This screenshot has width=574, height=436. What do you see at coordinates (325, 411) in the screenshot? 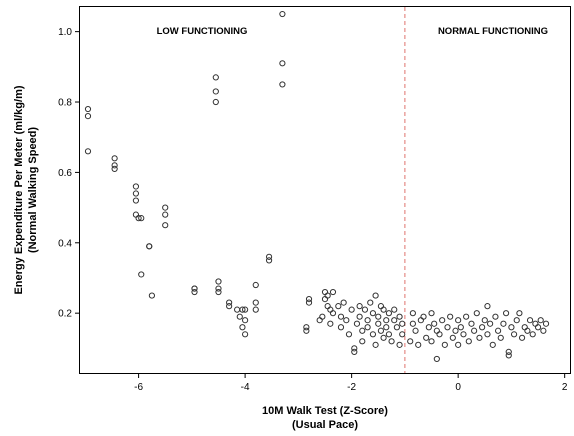
I see `x-axis-label-line1: 10M Walk Test (Z-Score)` at bounding box center [325, 411].